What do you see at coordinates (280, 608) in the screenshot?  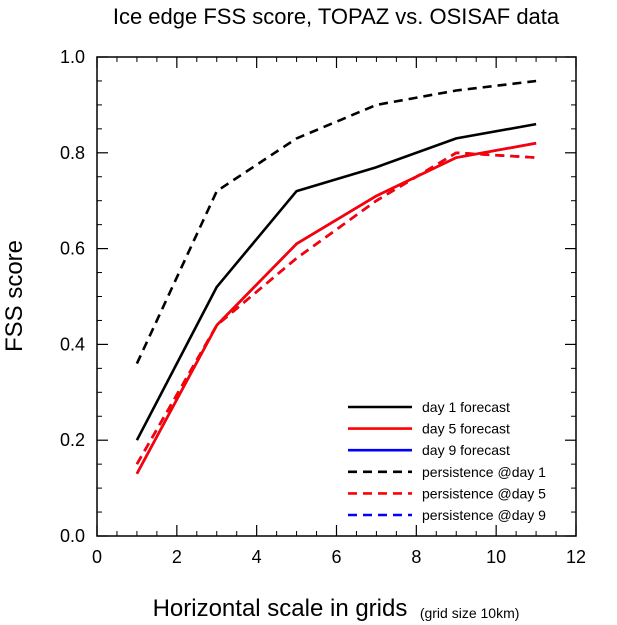 I see `x-axis-label: Horizontal scale in grids` at bounding box center [280, 608].